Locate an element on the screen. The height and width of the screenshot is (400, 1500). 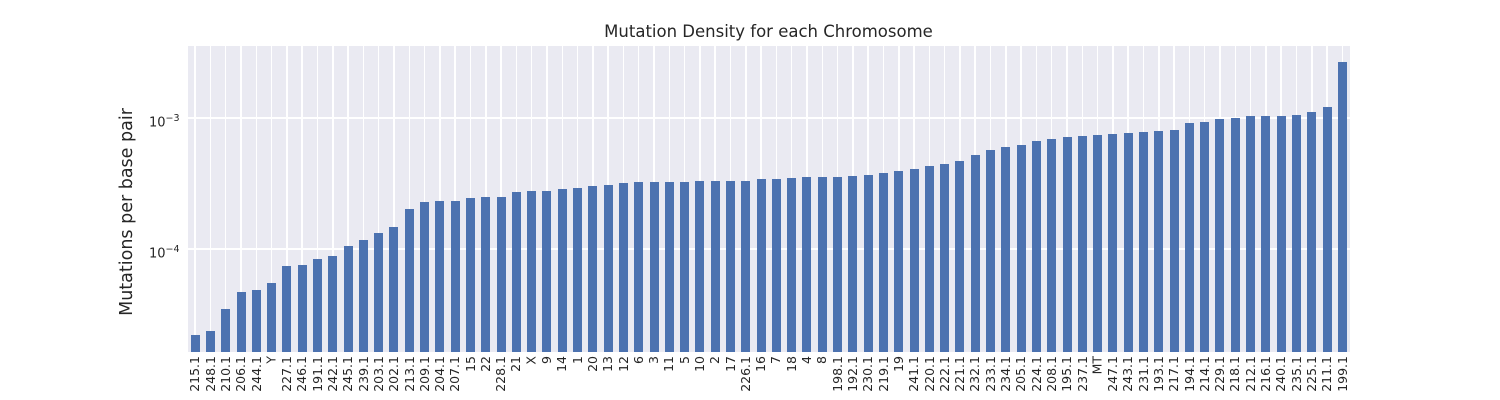
x-tick-label: 212.1 is located at coordinates (1250, 374).